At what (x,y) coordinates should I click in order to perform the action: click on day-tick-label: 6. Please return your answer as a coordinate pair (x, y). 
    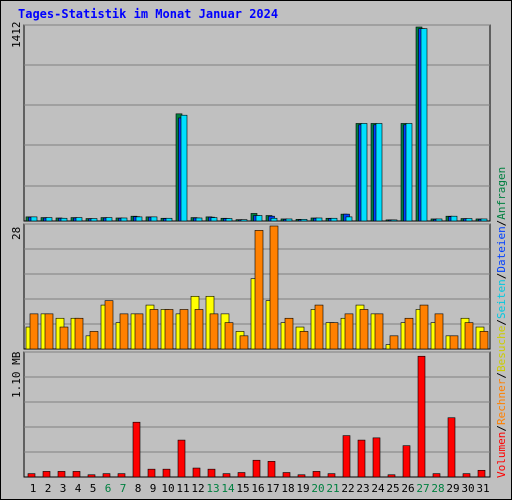
    Looking at the image, I should click on (108, 488).